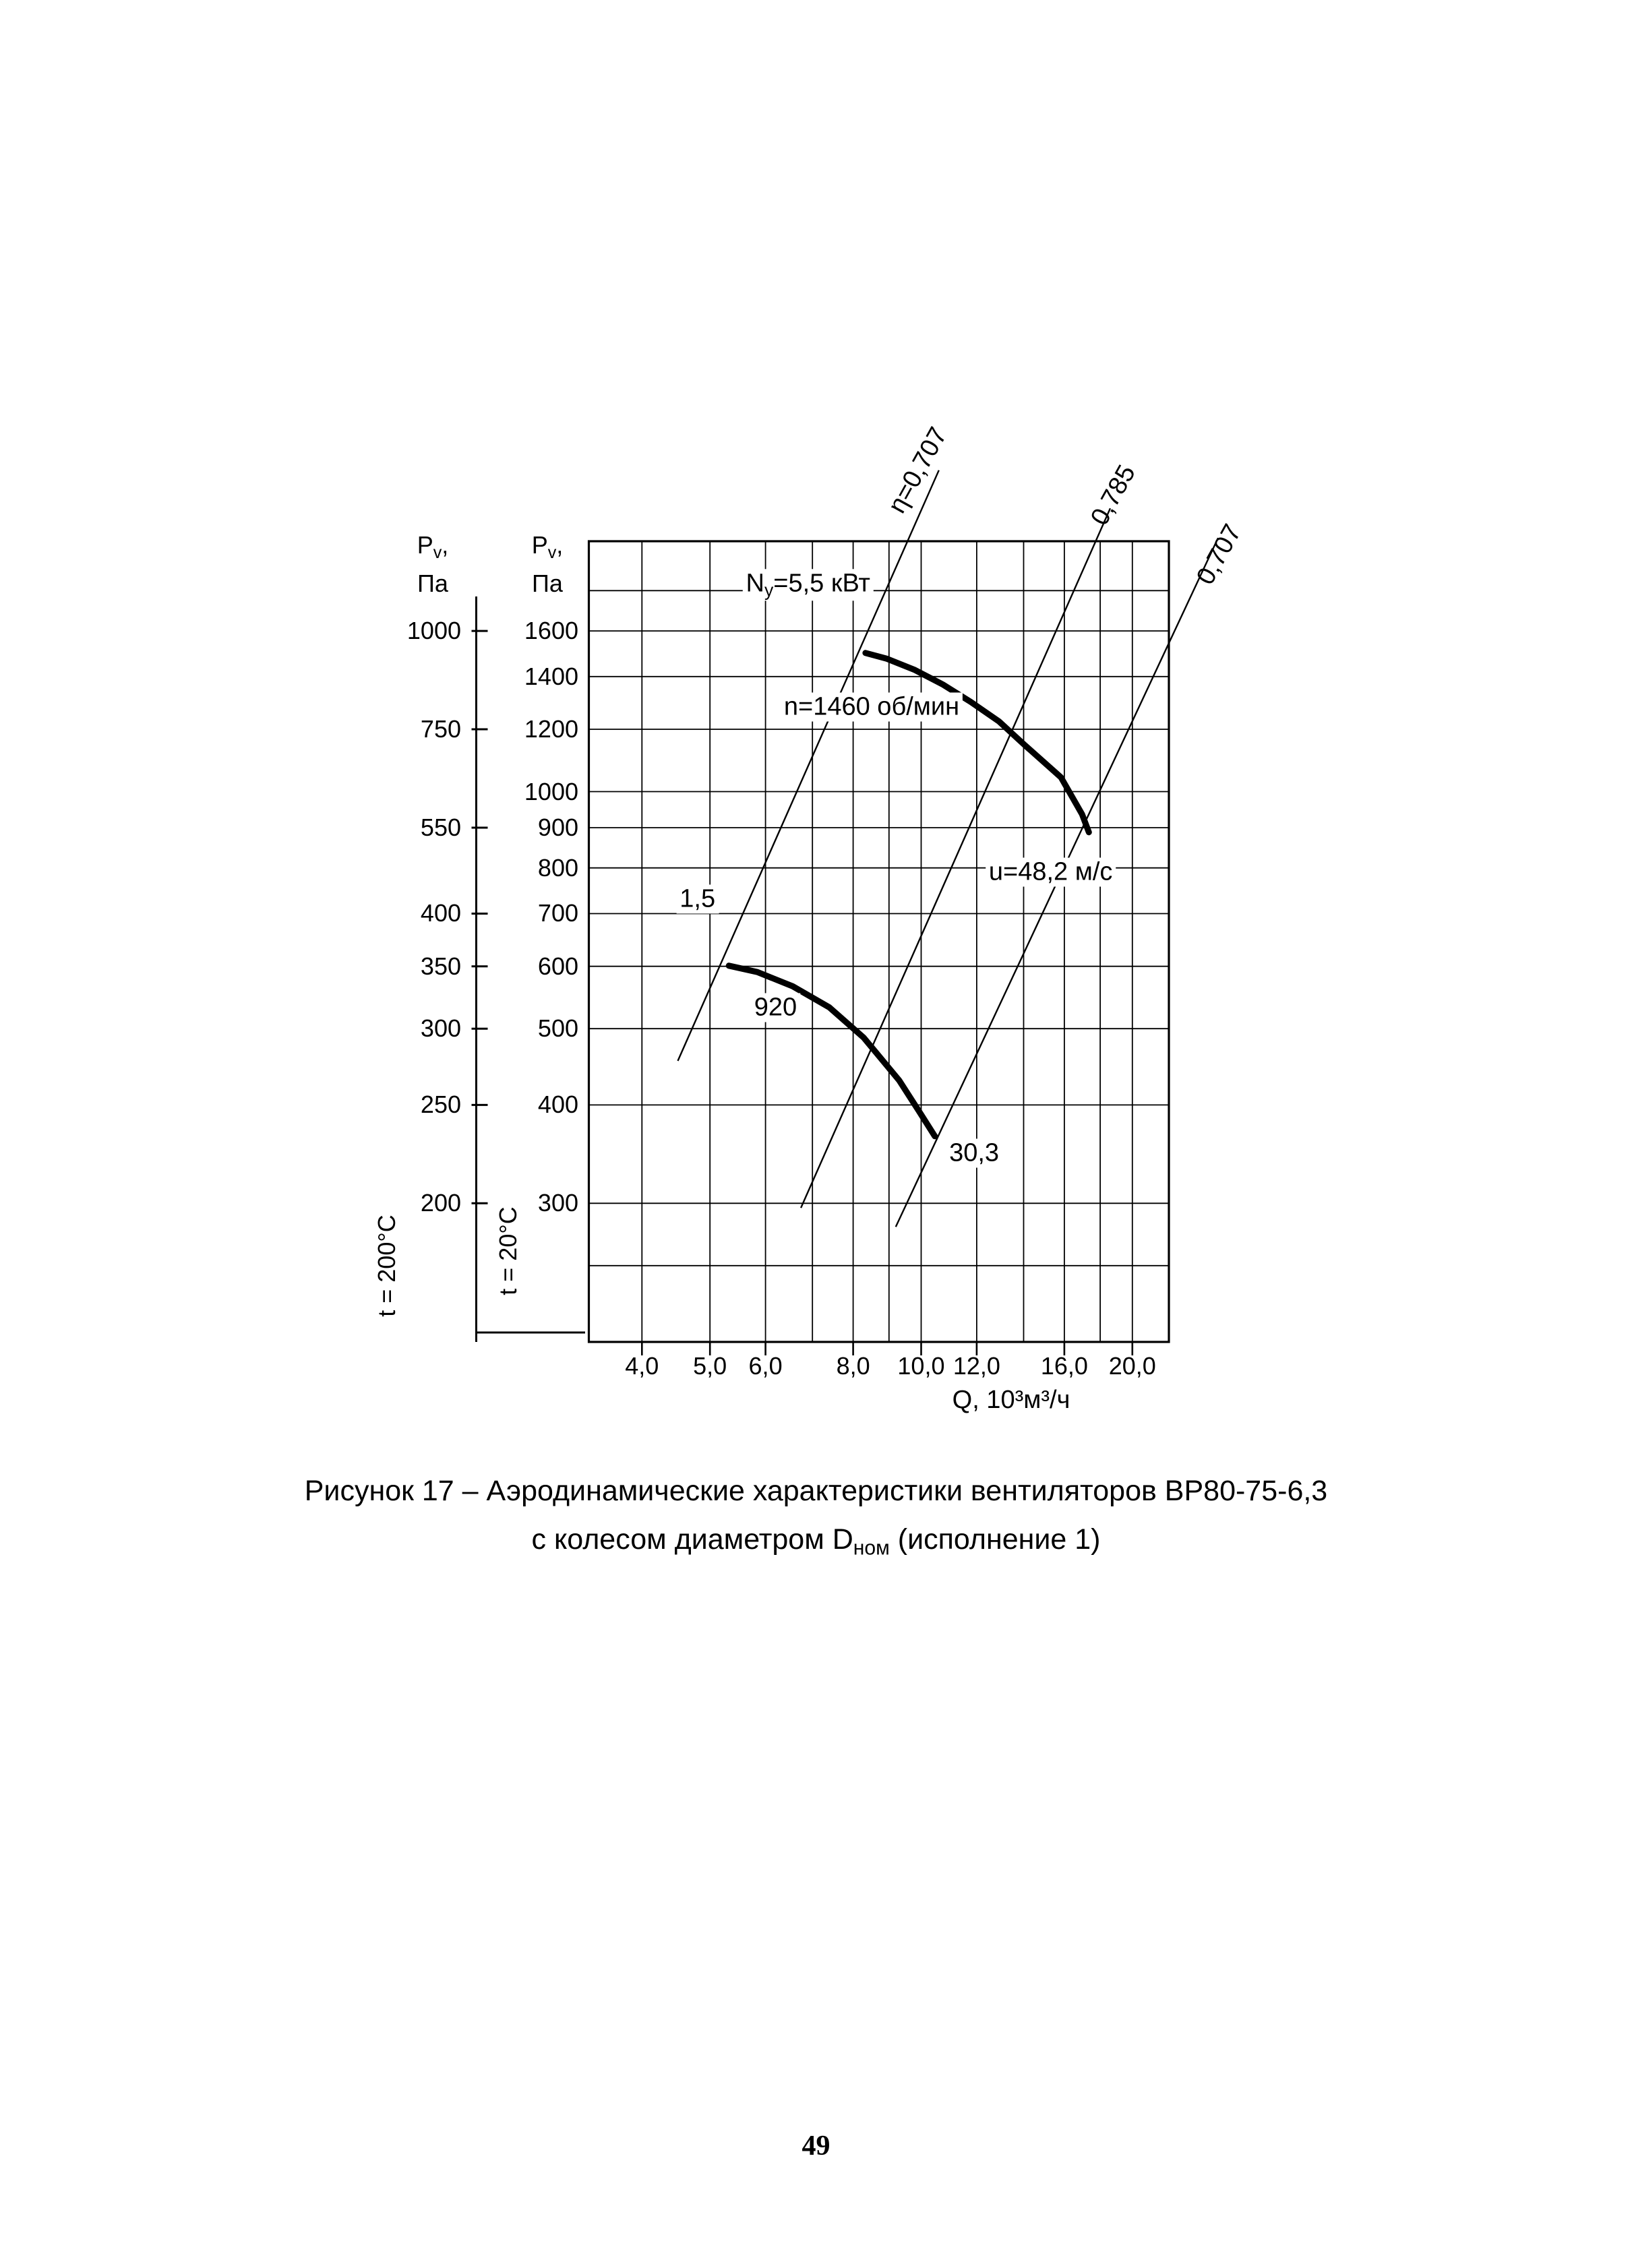 The image size is (1632, 2268). I want to click on rpm-lower-label: 920, so click(775, 1007).